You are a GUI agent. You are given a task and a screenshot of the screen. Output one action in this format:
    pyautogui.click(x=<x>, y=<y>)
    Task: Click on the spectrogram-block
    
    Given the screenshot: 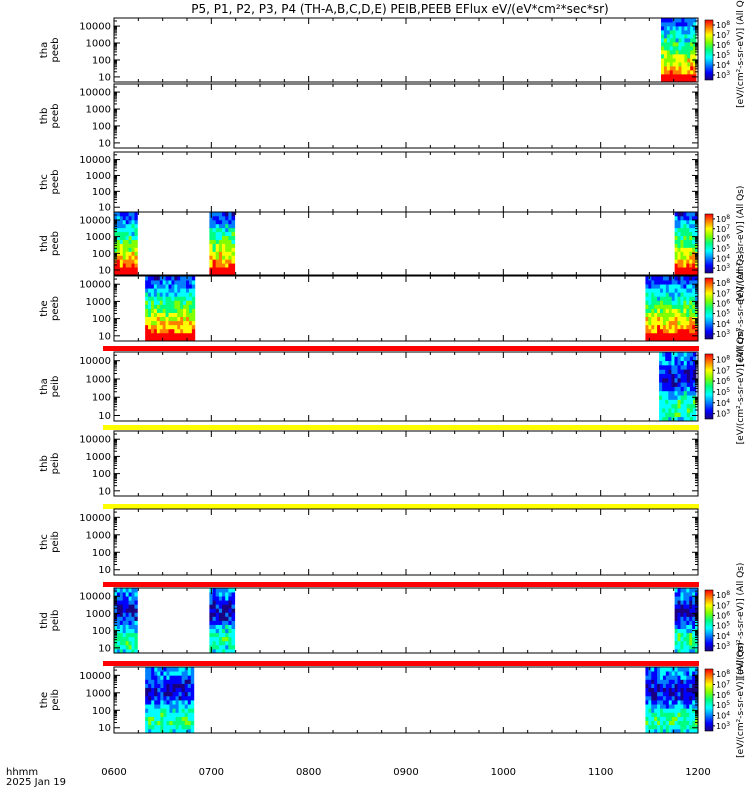 What is the action you would take?
    pyautogui.click(x=126, y=621)
    